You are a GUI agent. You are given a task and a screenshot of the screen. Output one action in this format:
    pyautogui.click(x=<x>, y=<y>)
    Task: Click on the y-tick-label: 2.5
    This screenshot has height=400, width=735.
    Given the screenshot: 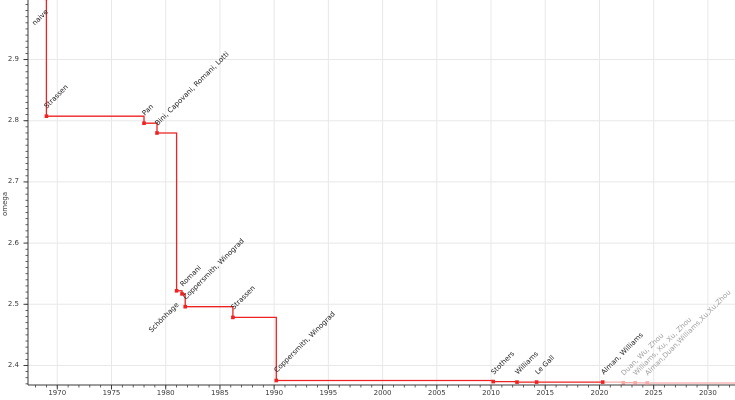 What is the action you would take?
    pyautogui.click(x=13, y=303)
    